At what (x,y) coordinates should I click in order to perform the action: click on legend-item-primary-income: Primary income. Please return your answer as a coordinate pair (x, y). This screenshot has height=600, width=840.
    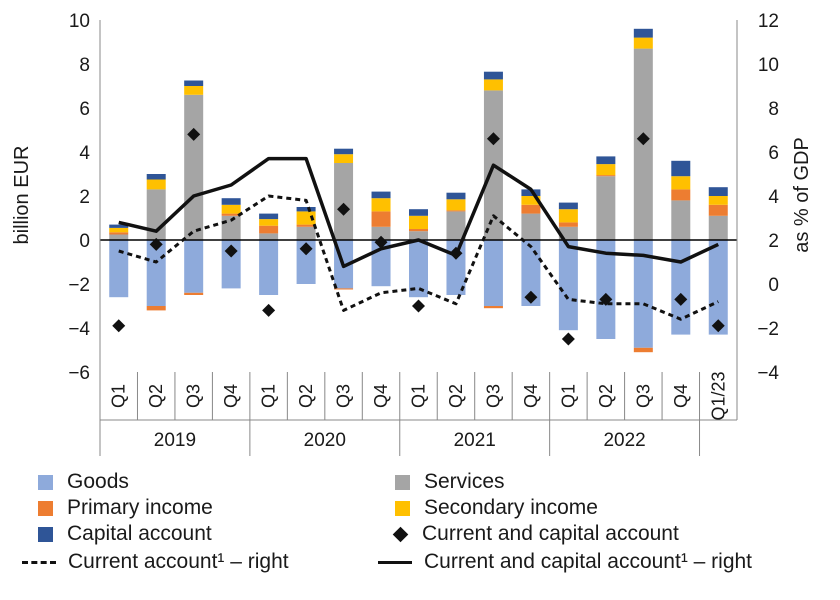
    Looking at the image, I should click on (125, 508).